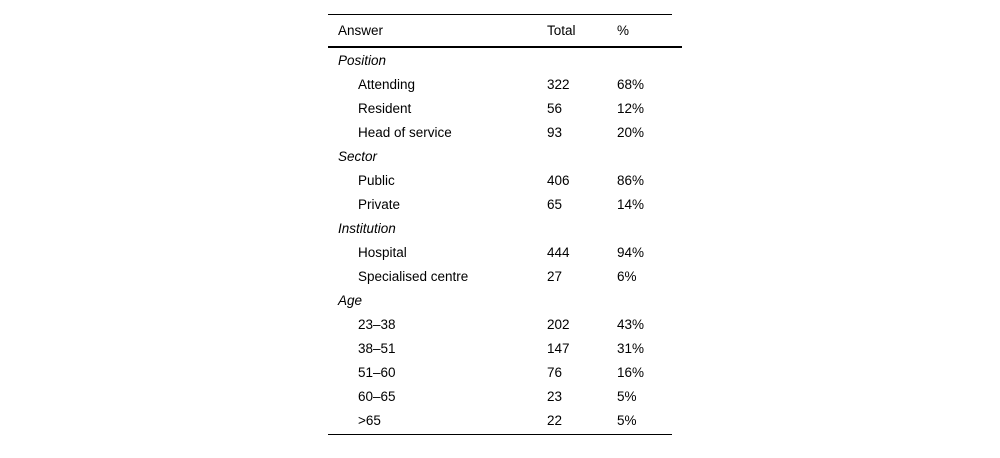  I want to click on answer-cell: 38–51, so click(377, 349).